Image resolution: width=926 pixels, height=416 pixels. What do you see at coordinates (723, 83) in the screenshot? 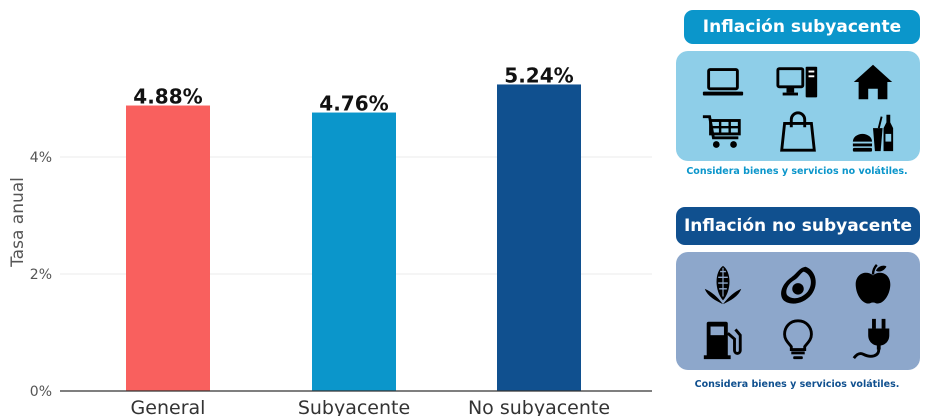
I see `laptop-icon` at bounding box center [723, 83].